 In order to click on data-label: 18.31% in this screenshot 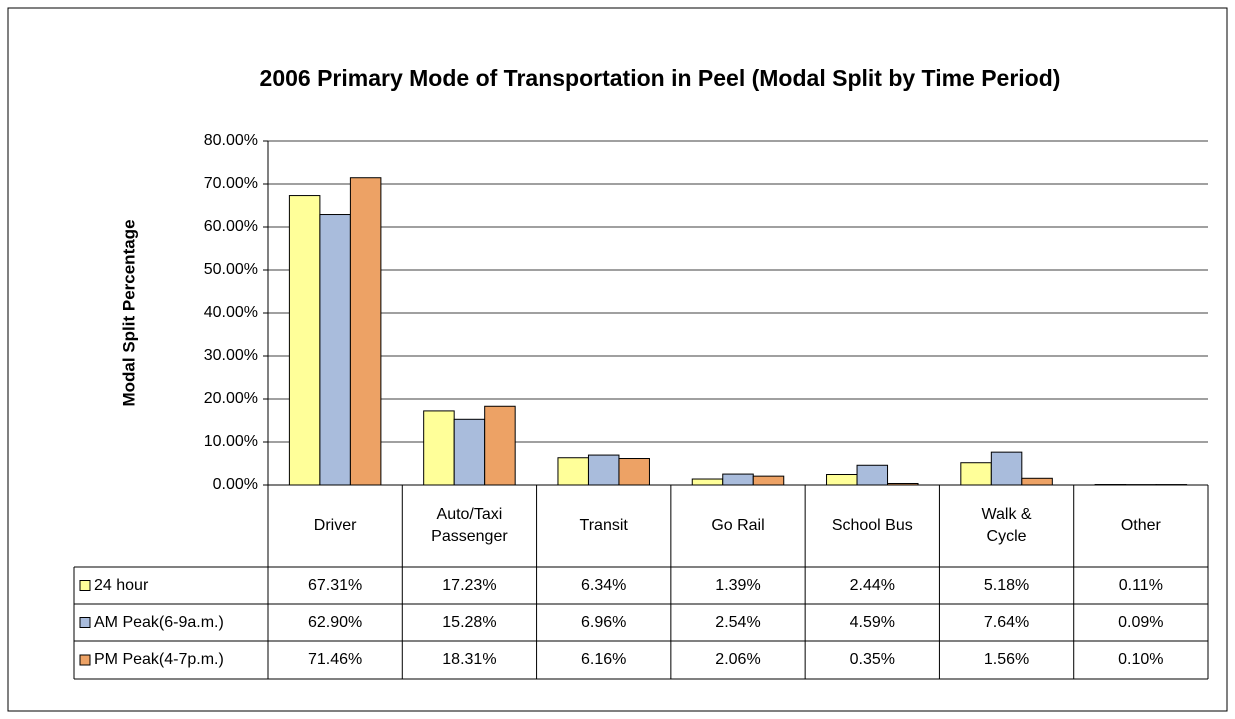, I will do `click(469, 659)`.